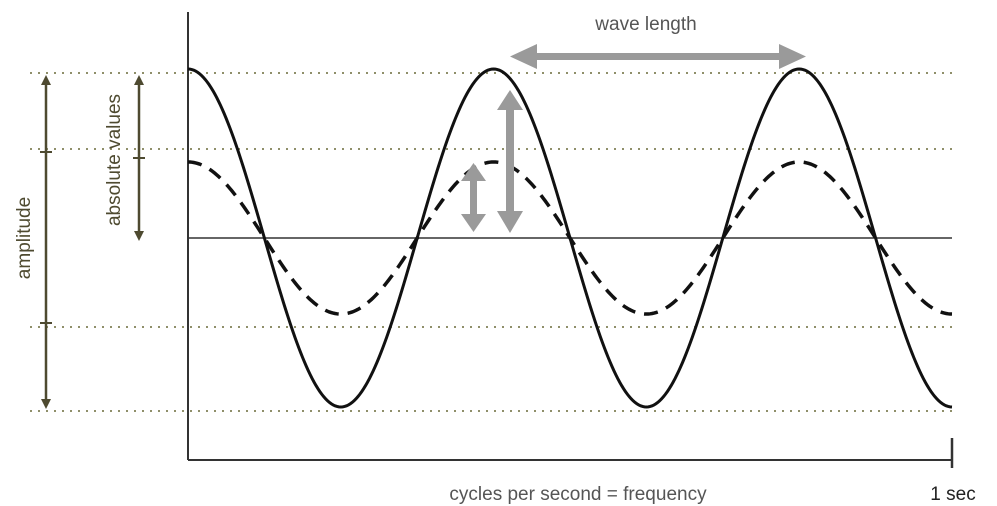  Describe the element at coordinates (658, 56) in the screenshot. I see `wave-length-arrow` at that location.